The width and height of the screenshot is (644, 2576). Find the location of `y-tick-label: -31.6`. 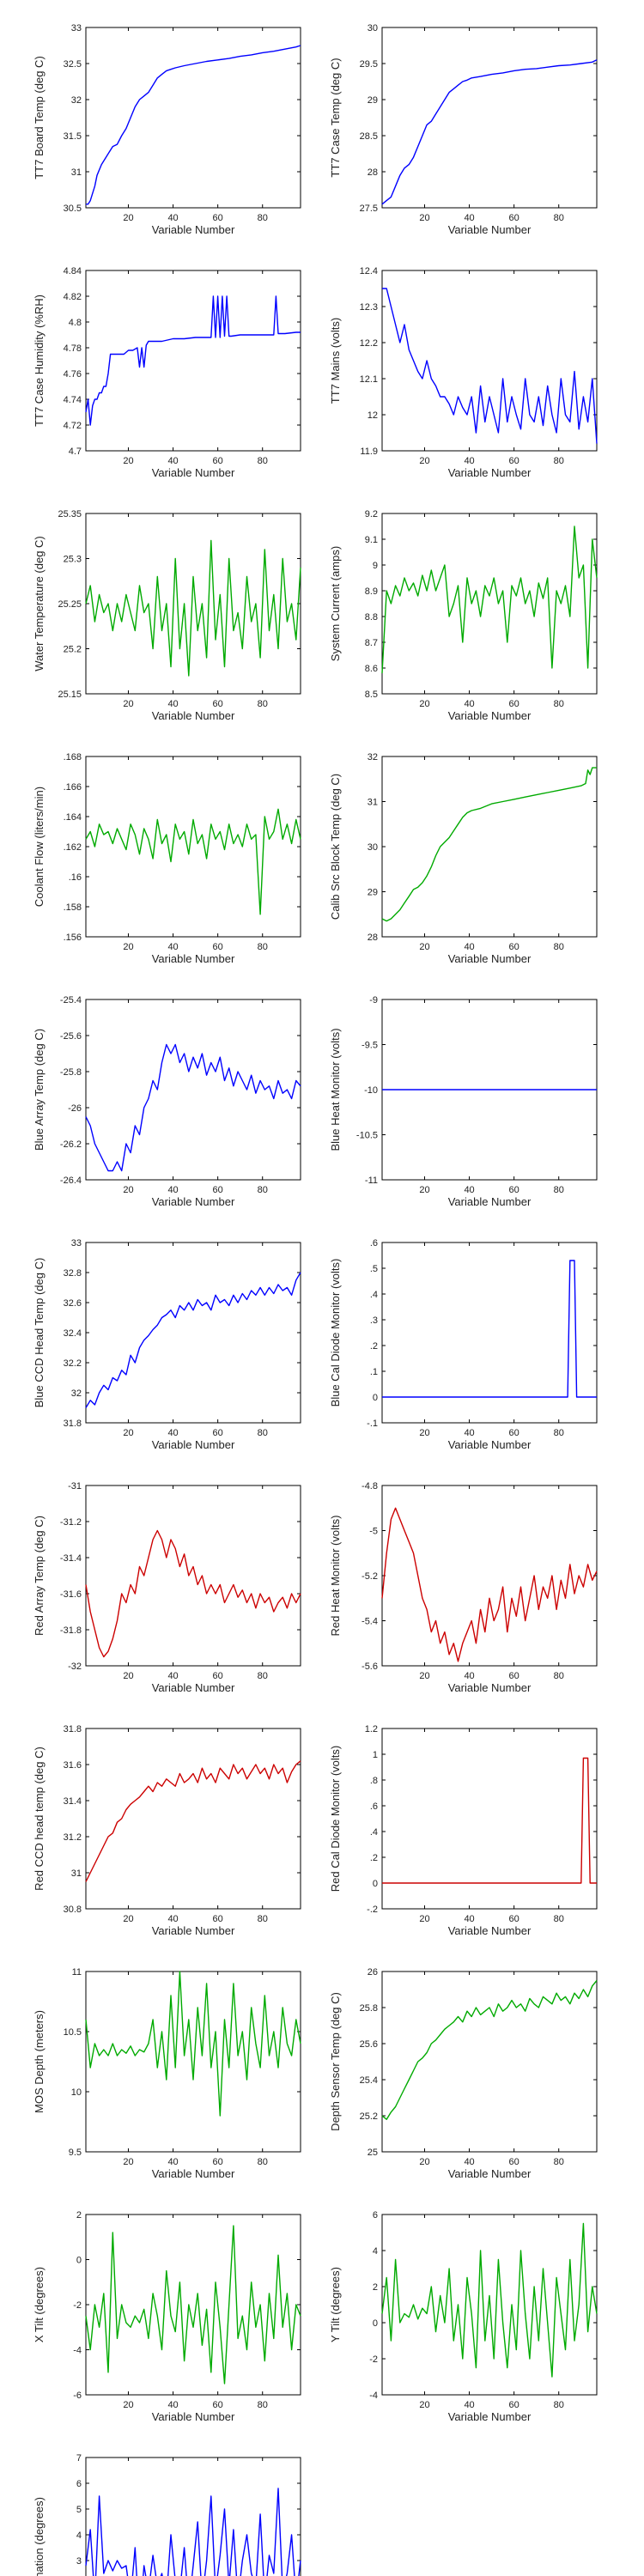

y-tick-label: -31.6 is located at coordinates (71, 1594).